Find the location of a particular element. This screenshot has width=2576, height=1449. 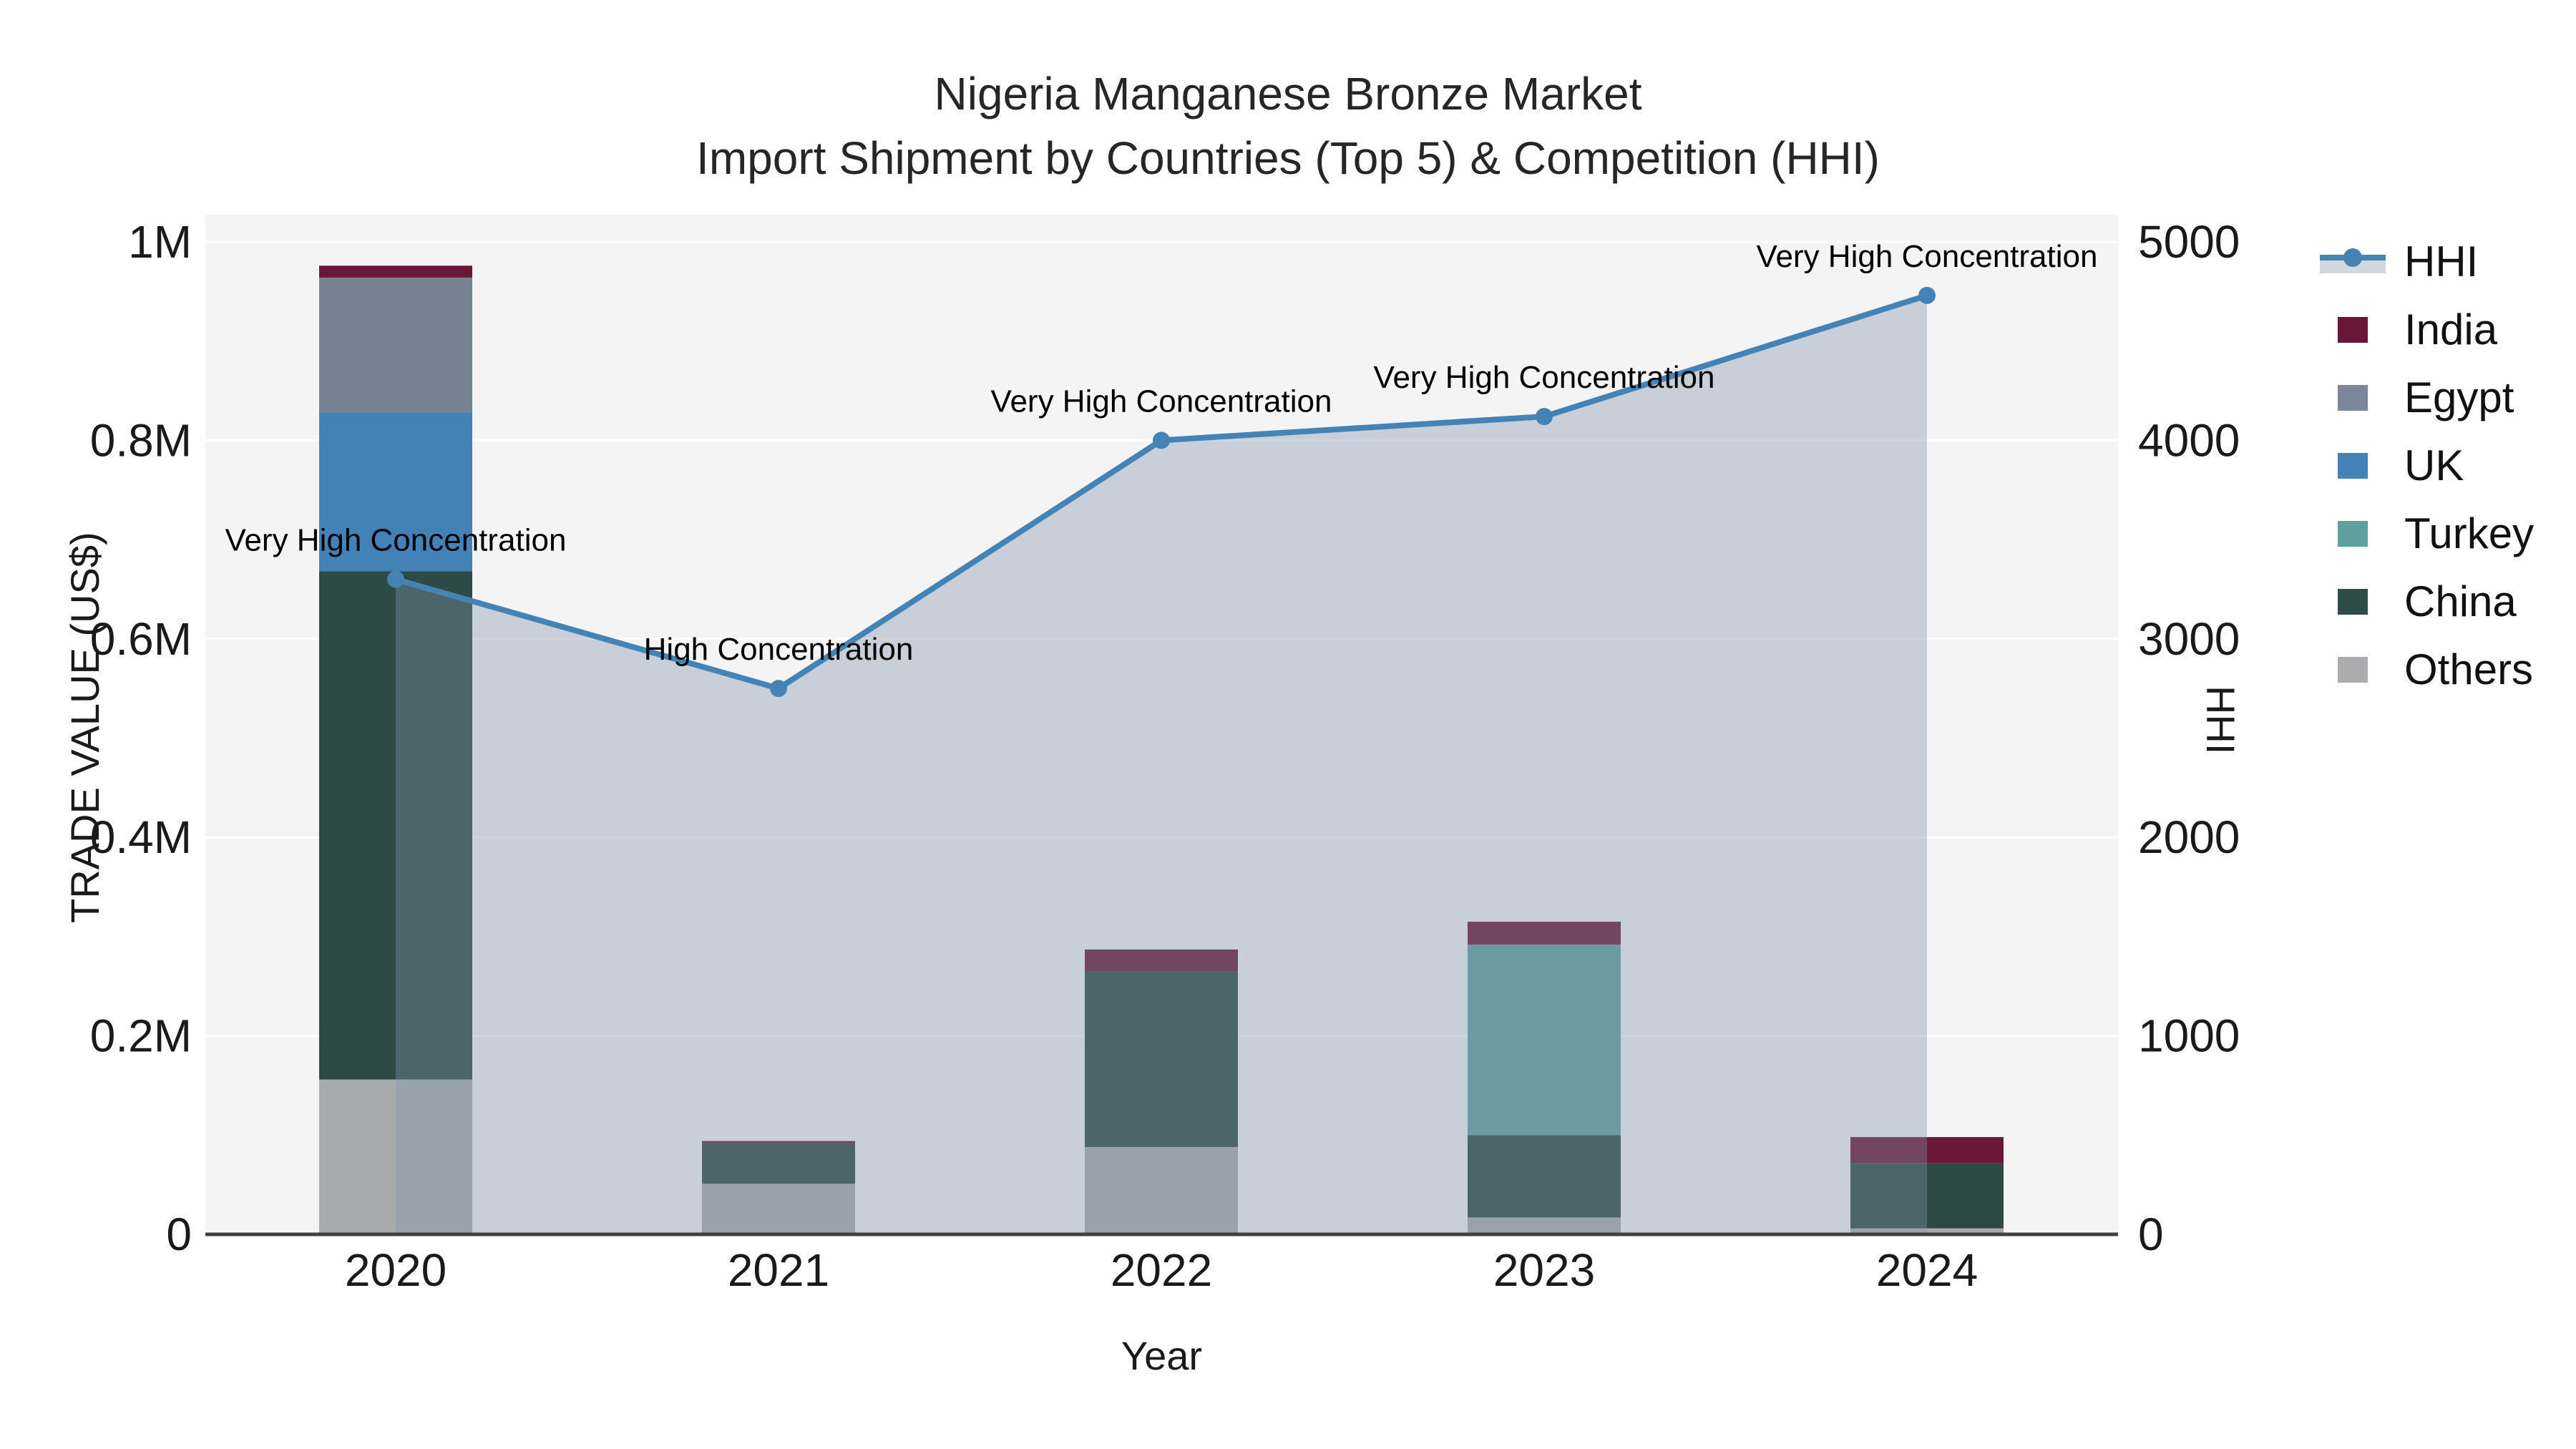

legend-item-hhi: HHI is located at coordinates (2425, 262).